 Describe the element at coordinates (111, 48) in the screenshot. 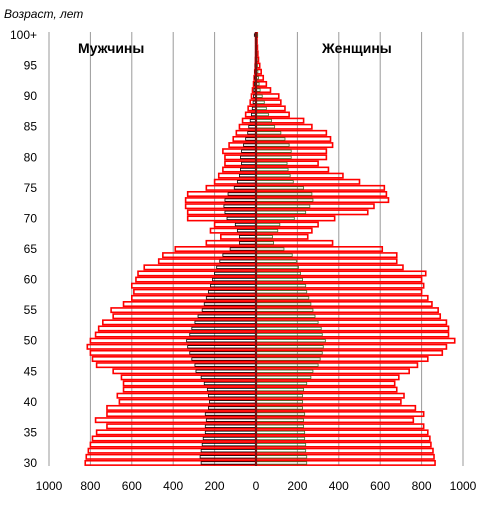

I see `males-label: Мужчины` at that location.